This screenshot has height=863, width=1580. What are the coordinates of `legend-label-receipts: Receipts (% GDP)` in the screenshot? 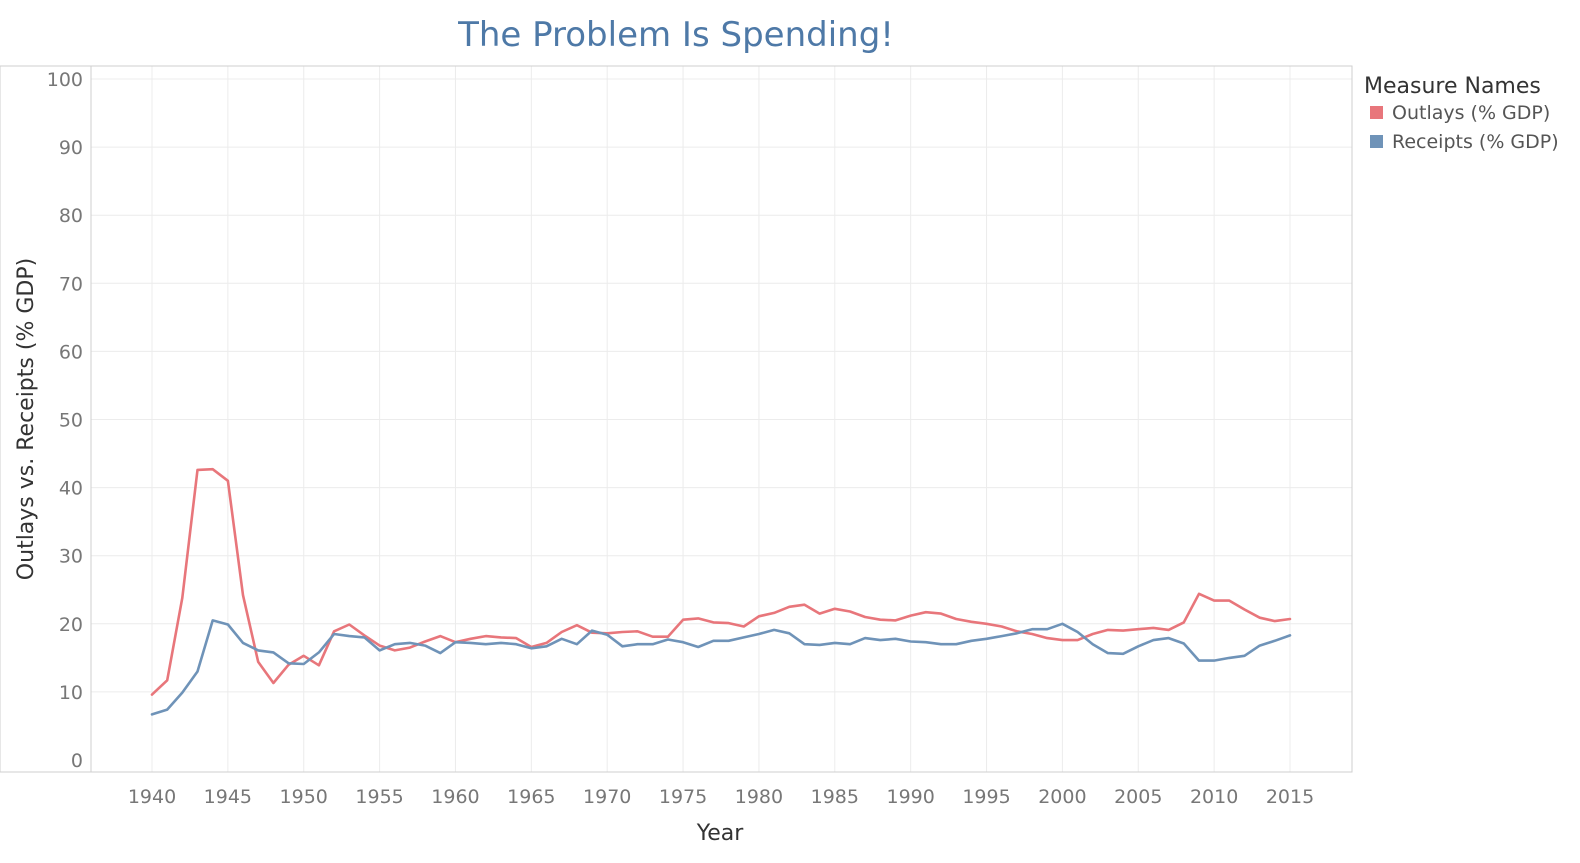 It's located at (1475, 142).